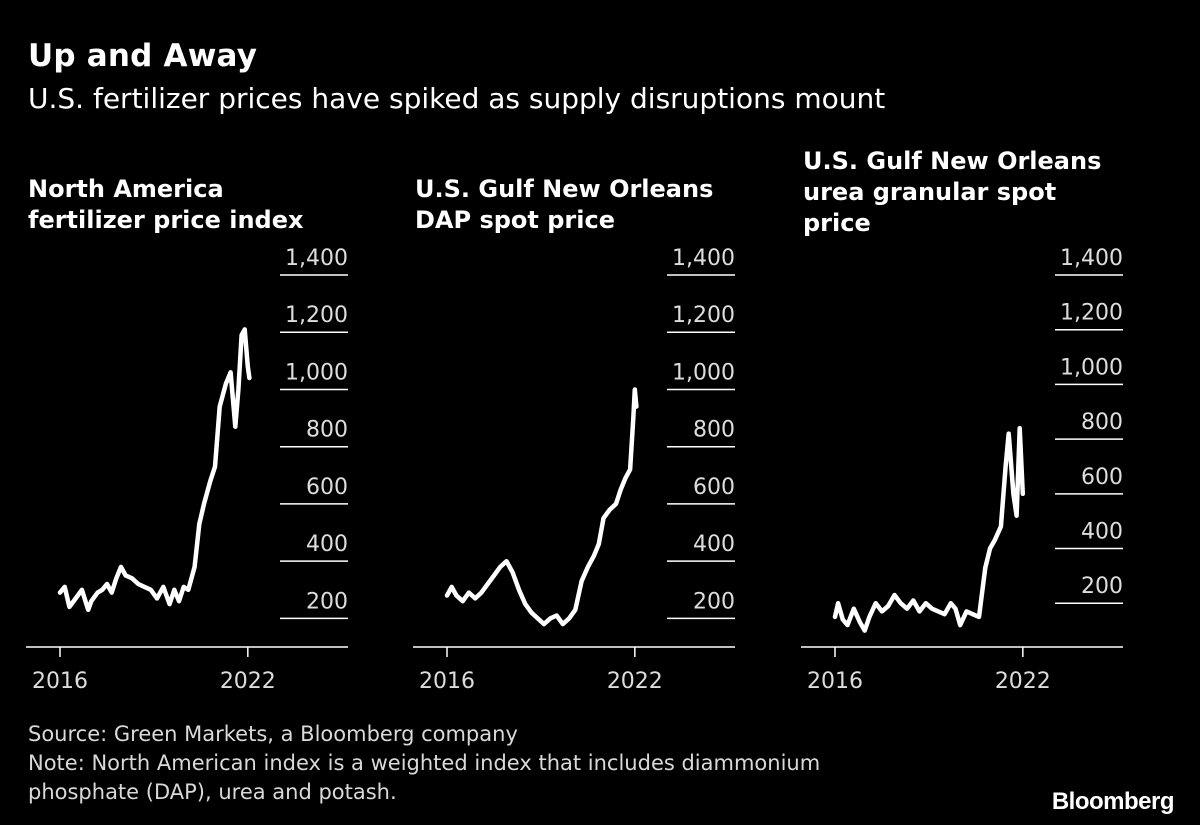 The width and height of the screenshot is (1200, 825). Describe the element at coordinates (143, 56) in the screenshot. I see `chart-title: Up and Away` at that location.